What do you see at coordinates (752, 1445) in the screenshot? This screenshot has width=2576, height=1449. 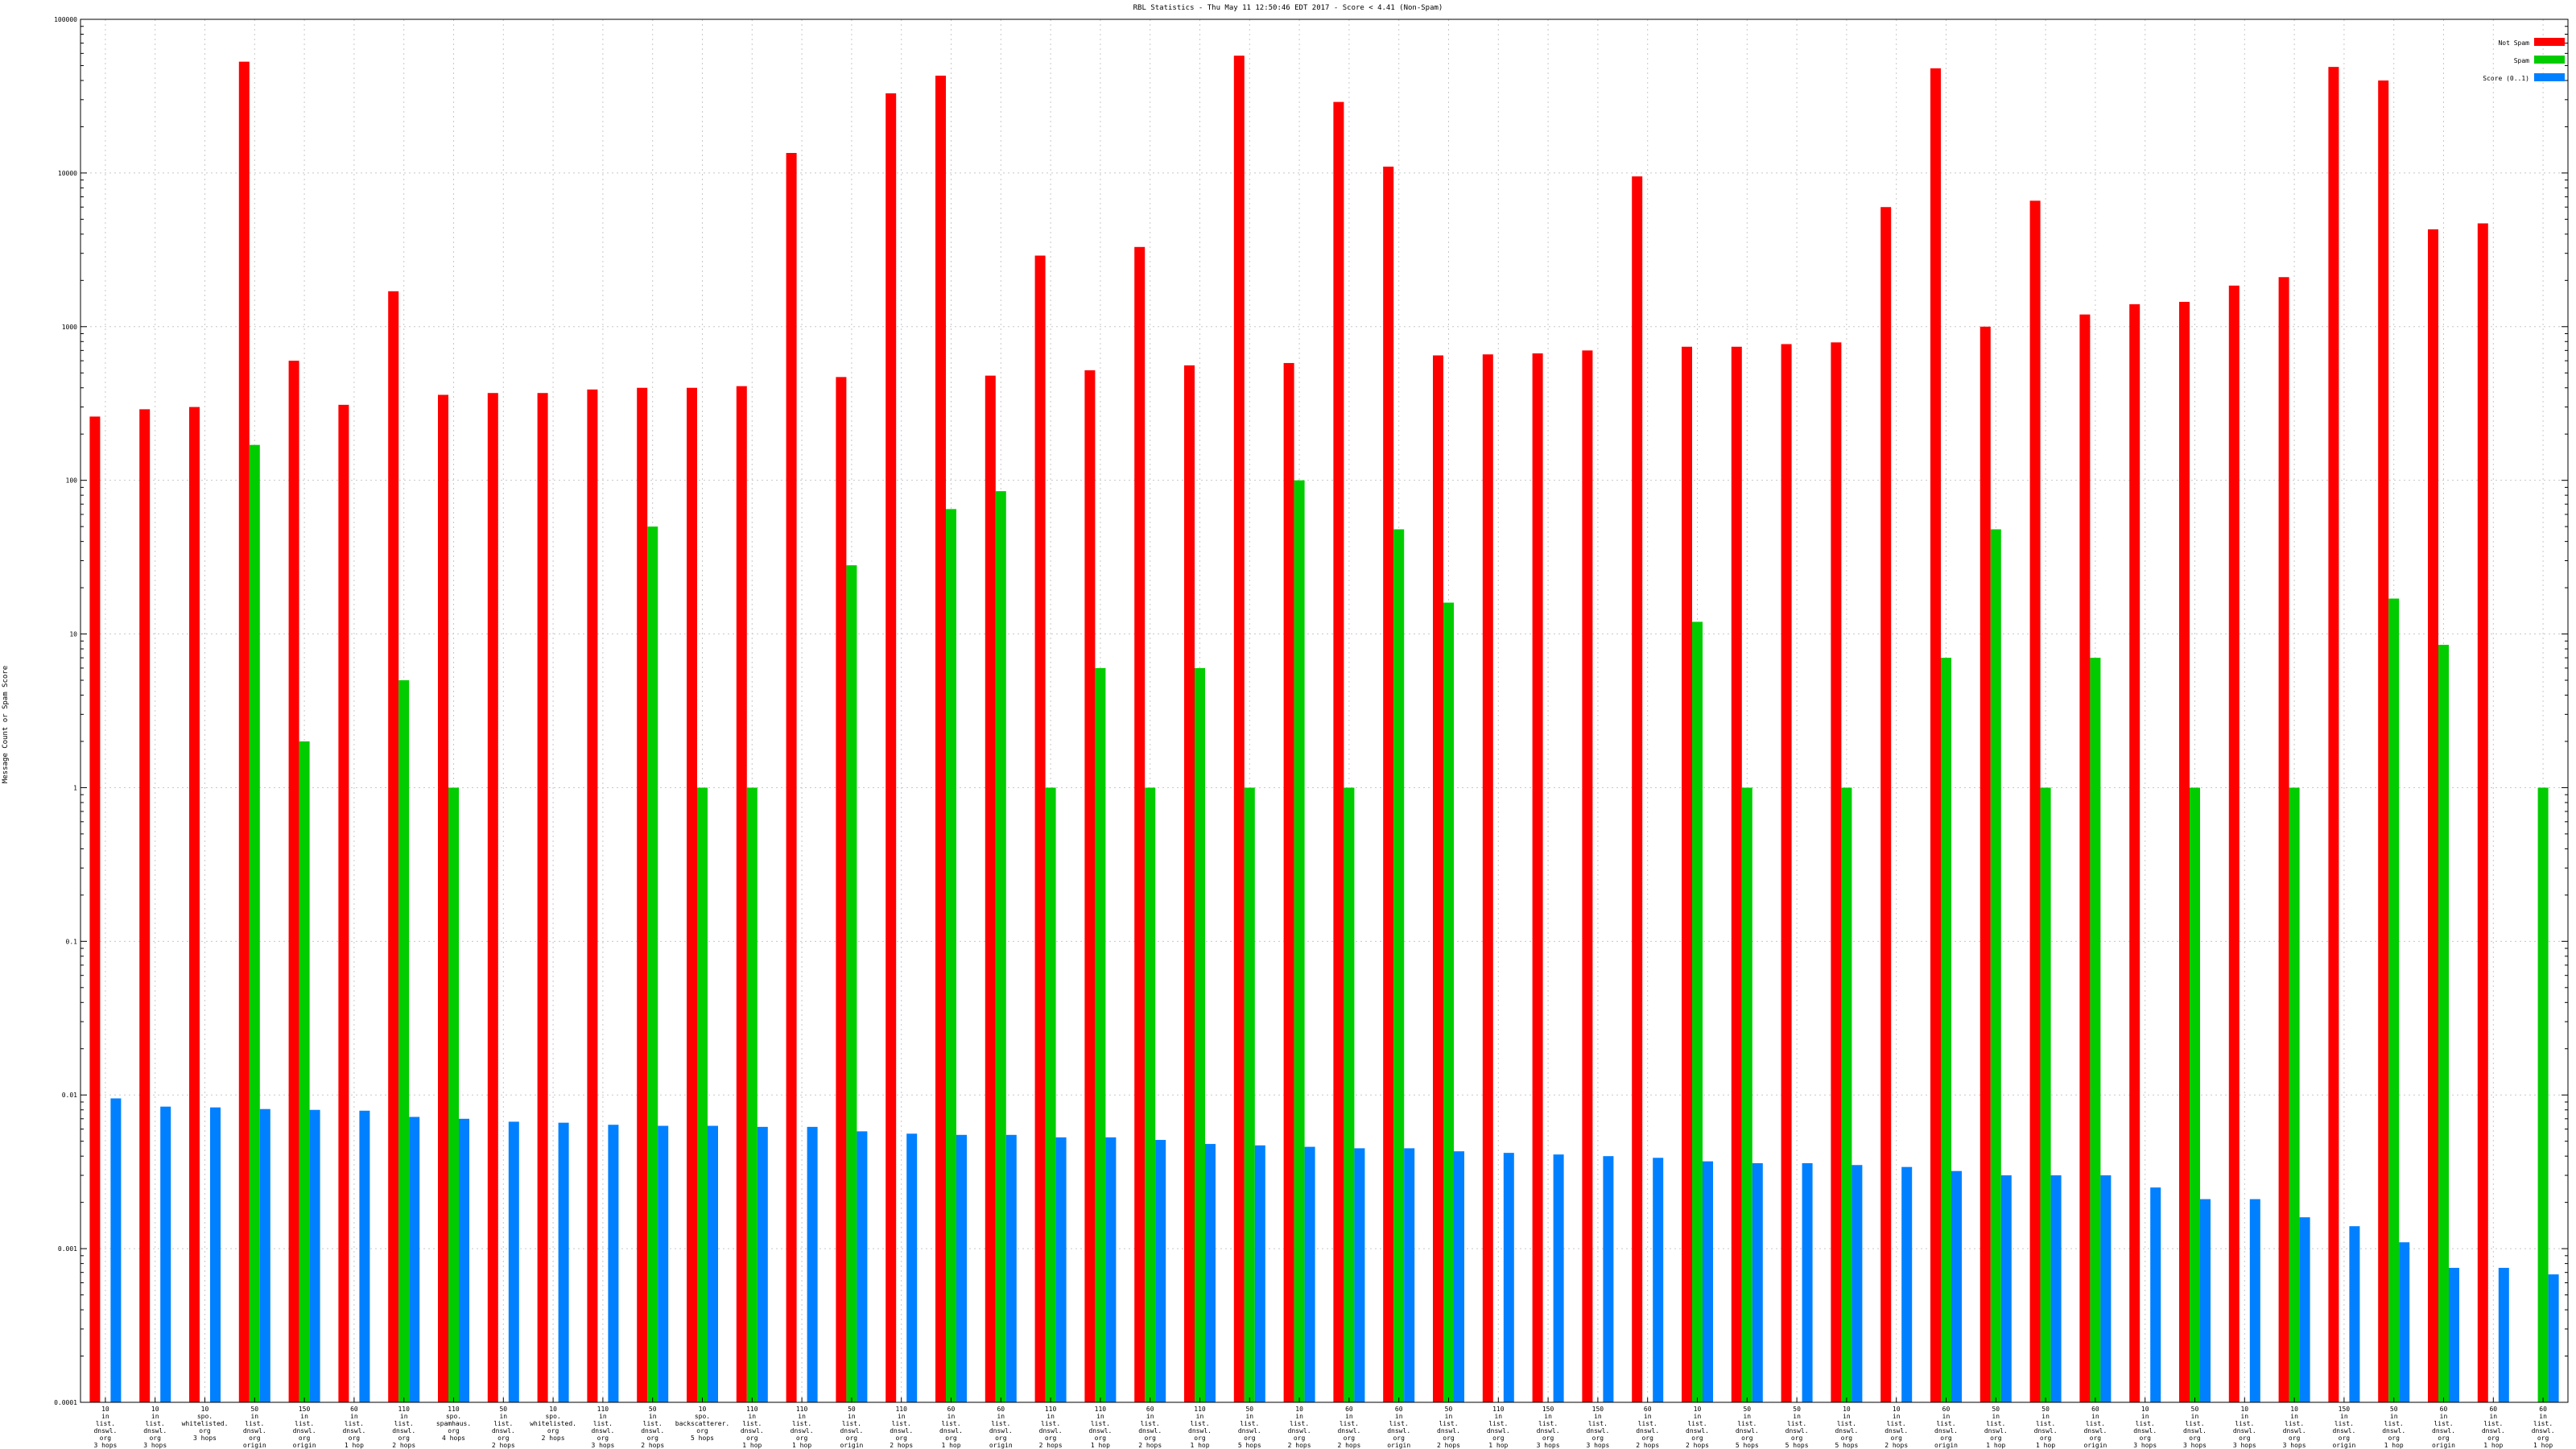 I see `x-tick-label-line: 1 hop` at bounding box center [752, 1445].